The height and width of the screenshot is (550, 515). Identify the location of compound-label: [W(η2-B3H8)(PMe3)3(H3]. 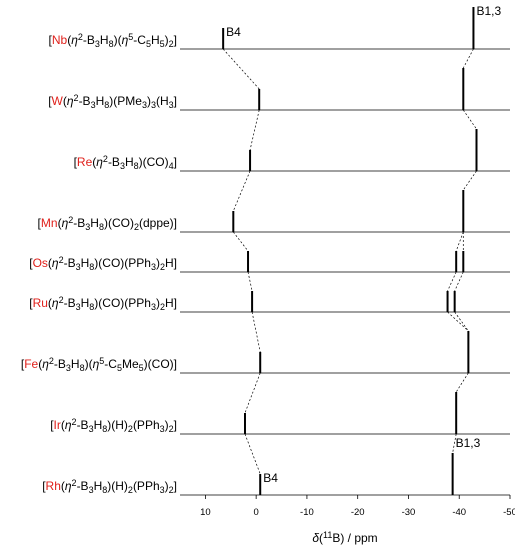
(112, 101).